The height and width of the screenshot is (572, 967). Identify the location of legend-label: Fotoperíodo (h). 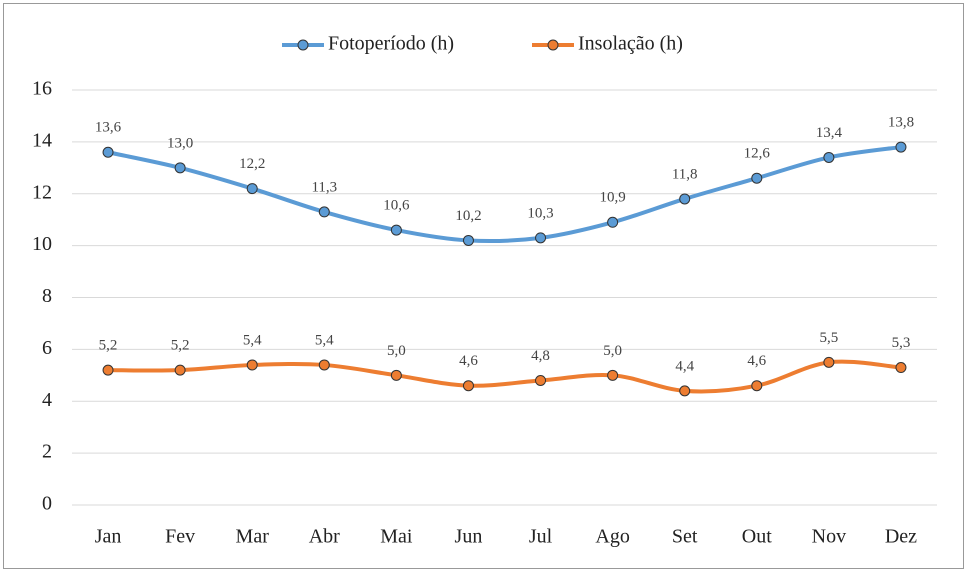
(391, 44).